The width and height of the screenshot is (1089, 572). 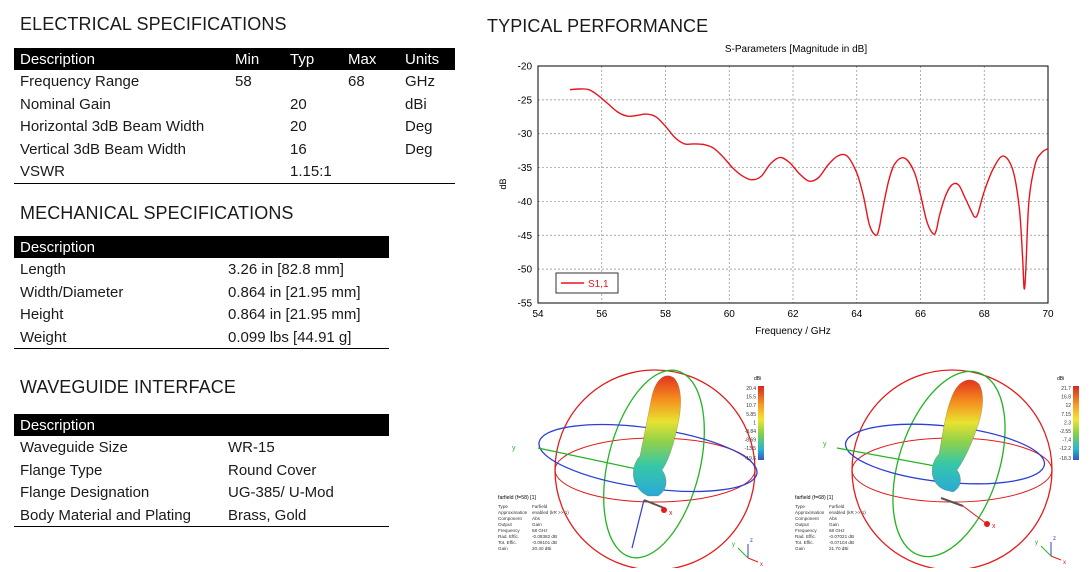 What do you see at coordinates (975, 515) in the screenshot?
I see `x-axis-arrow` at bounding box center [975, 515].